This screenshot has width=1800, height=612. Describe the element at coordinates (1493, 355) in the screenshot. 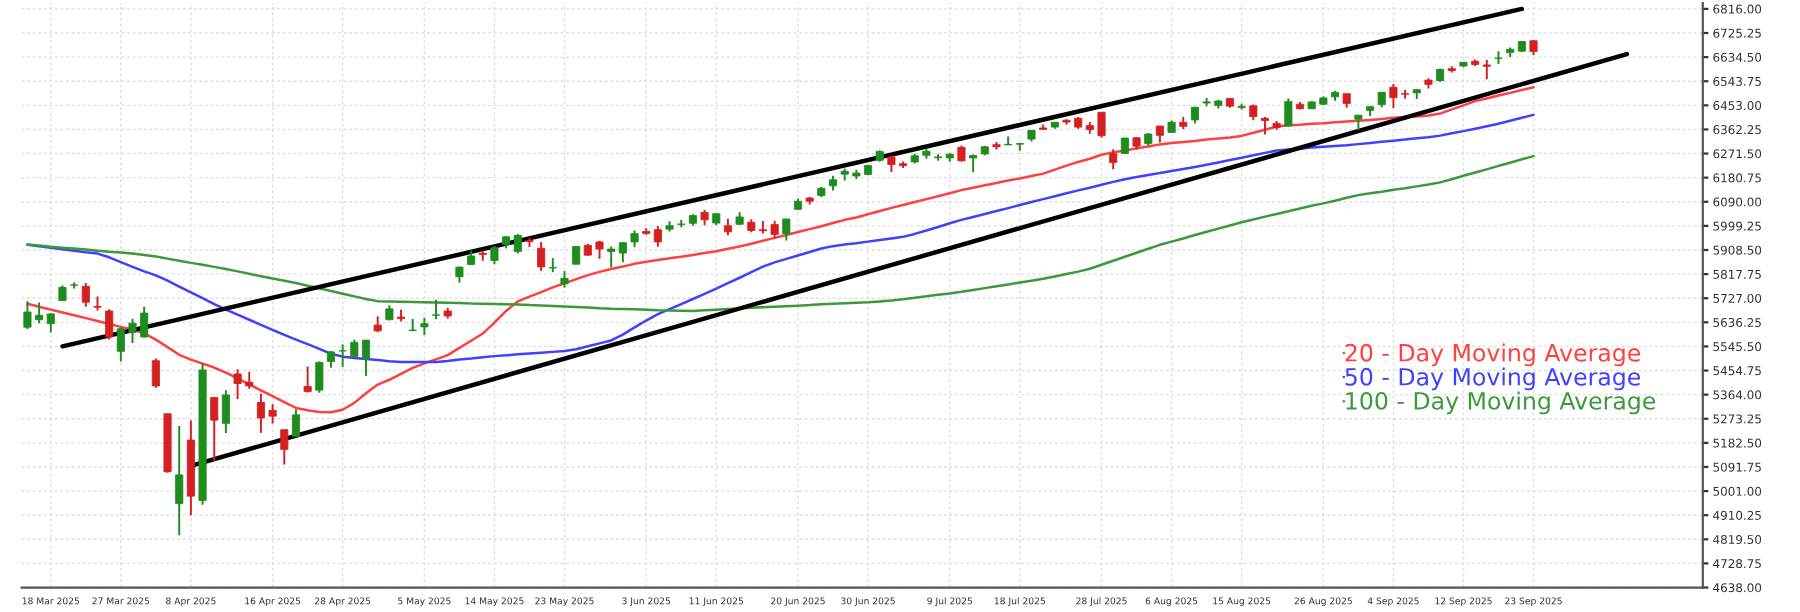

I see `legend-label: 20 - Day Moving Average` at that location.